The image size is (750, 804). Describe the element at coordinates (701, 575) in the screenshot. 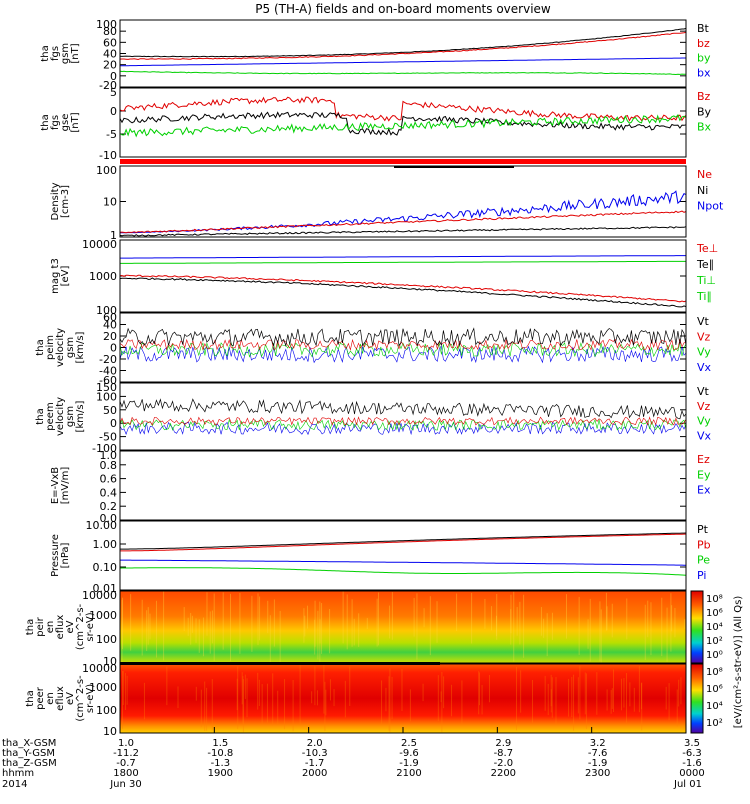

I see `legend-Pi: Pi` at that location.